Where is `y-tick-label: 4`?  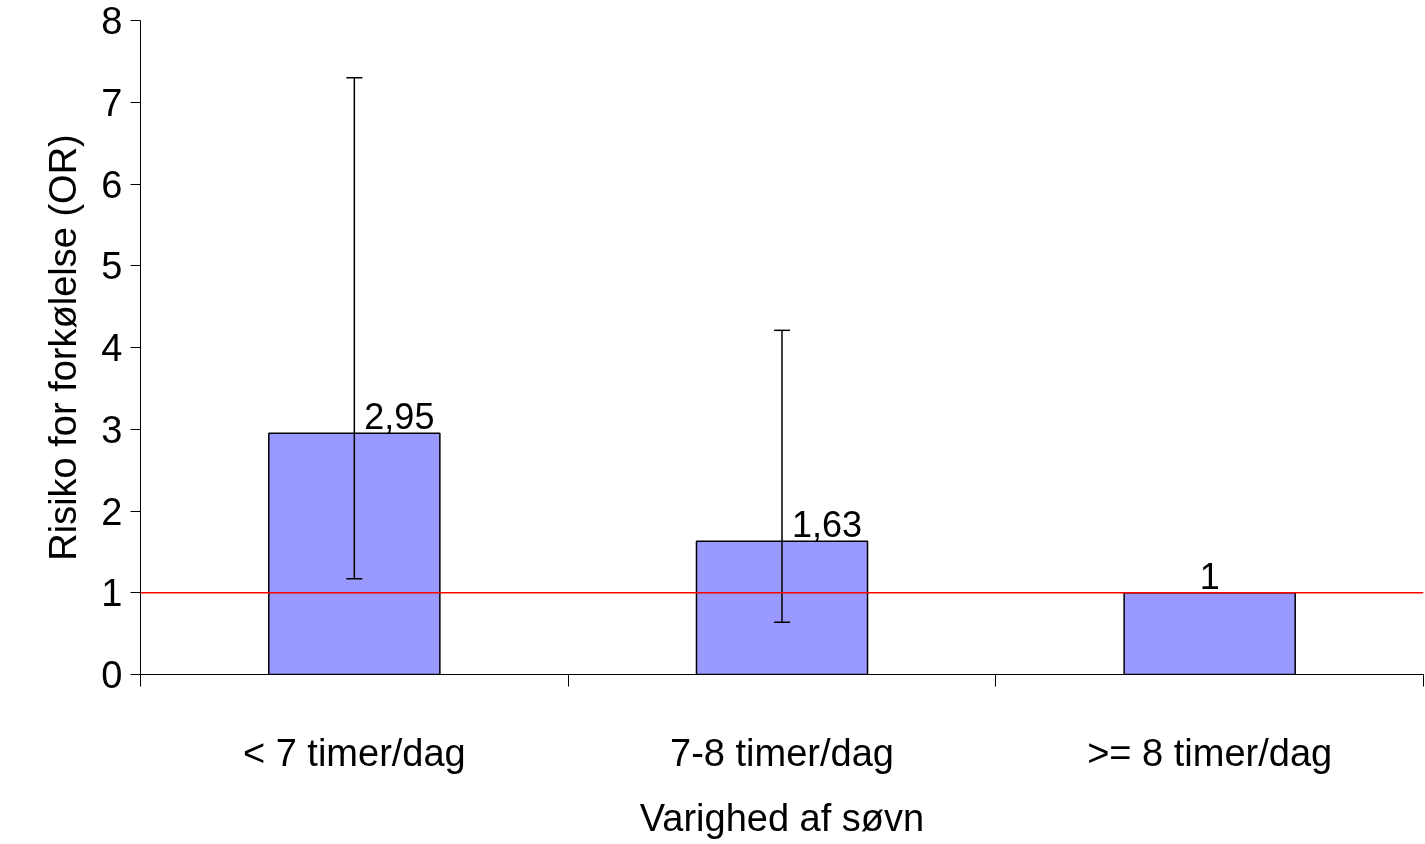
y-tick-label: 4 is located at coordinates (112, 348).